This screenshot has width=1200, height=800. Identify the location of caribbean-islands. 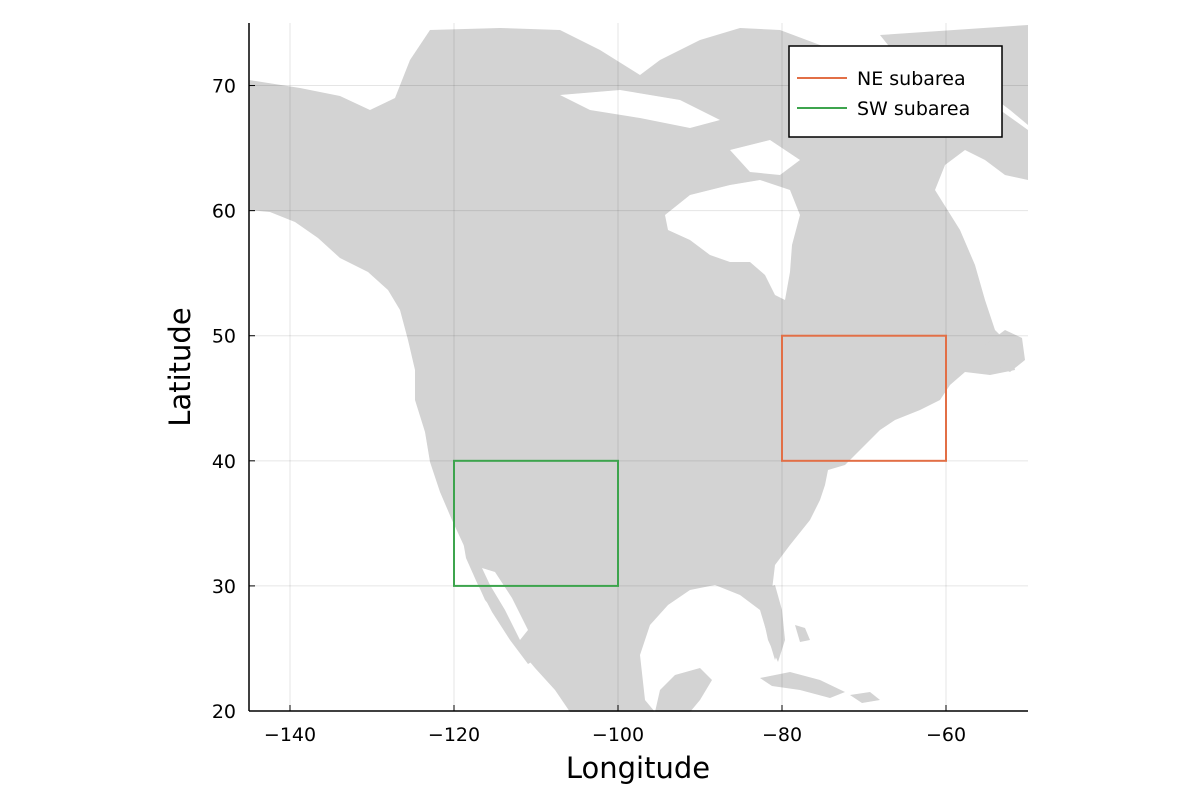
(865, 697).